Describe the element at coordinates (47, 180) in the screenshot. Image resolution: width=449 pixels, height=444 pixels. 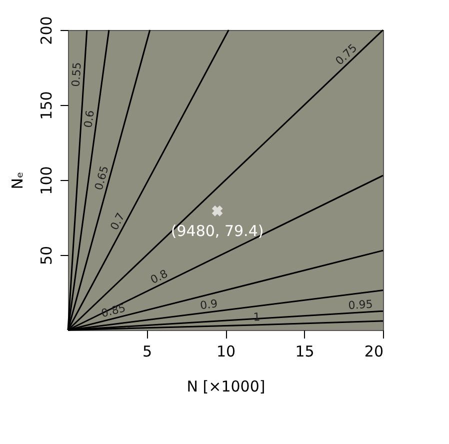
I see `y-tick-label: 100` at that location.